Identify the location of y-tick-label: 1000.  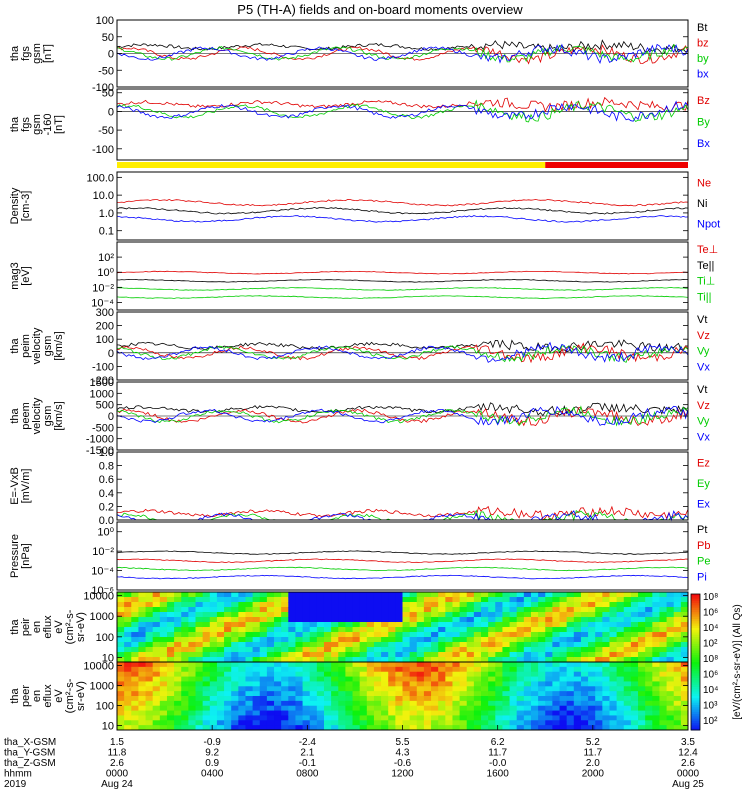
(102, 394).